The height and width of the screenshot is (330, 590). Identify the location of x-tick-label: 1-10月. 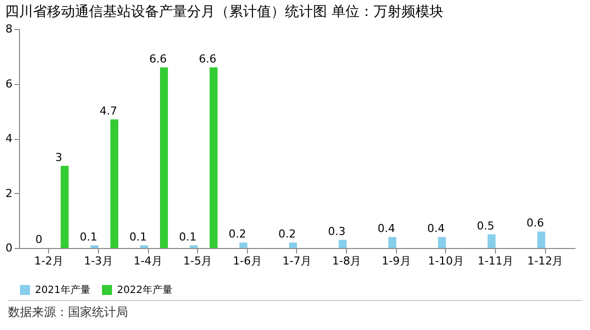
(446, 261).